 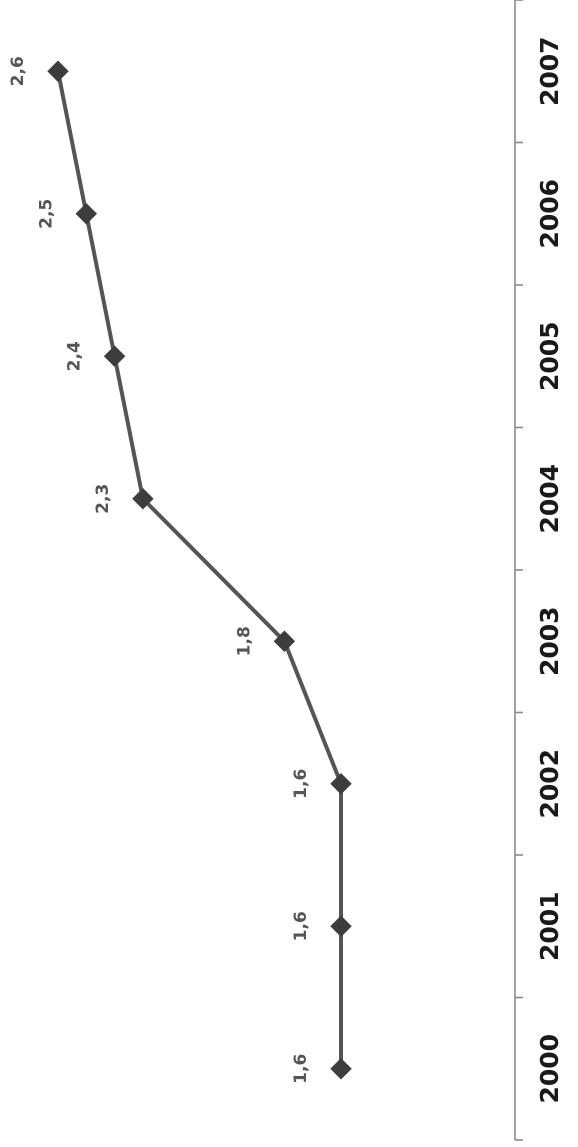 What do you see at coordinates (549, 214) in the screenshot?
I see `category-label: 2006` at bounding box center [549, 214].